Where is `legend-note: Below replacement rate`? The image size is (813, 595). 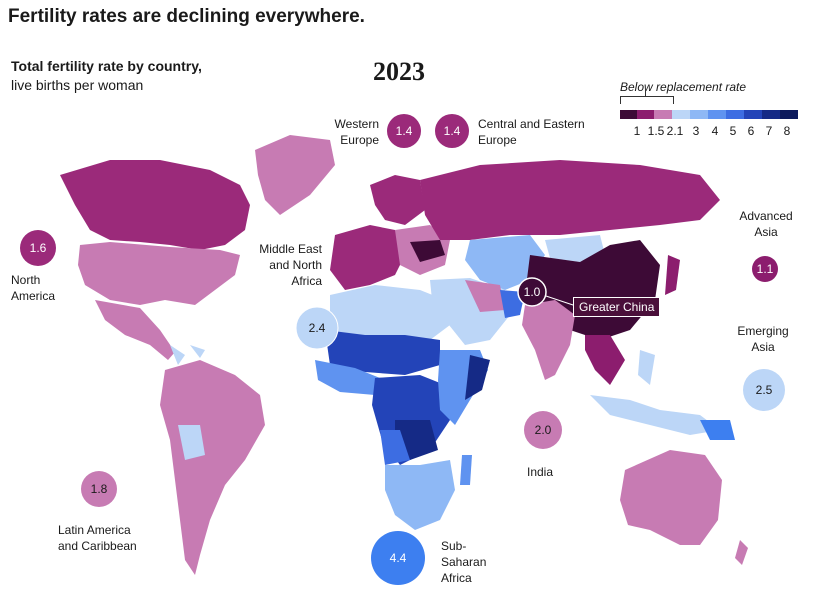 legend-note: Below replacement rate is located at coordinates (683, 87).